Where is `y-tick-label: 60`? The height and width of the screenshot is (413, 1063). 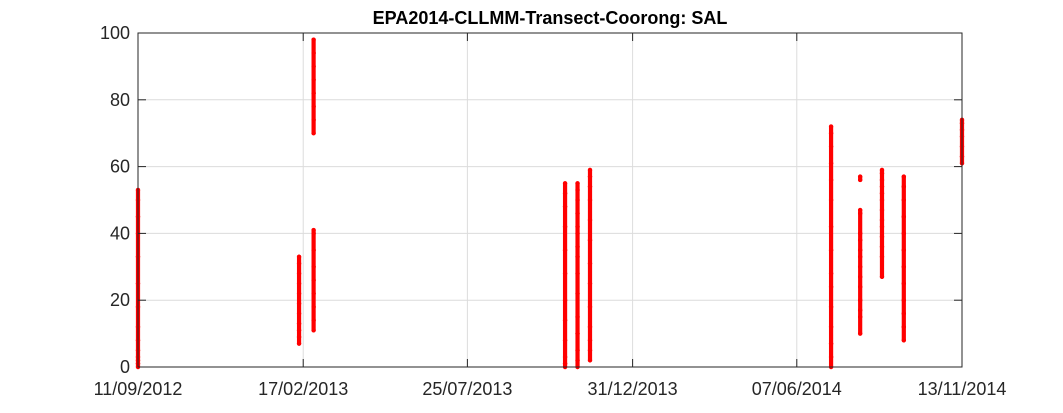
y-tick-label: 60 is located at coordinates (120, 167).